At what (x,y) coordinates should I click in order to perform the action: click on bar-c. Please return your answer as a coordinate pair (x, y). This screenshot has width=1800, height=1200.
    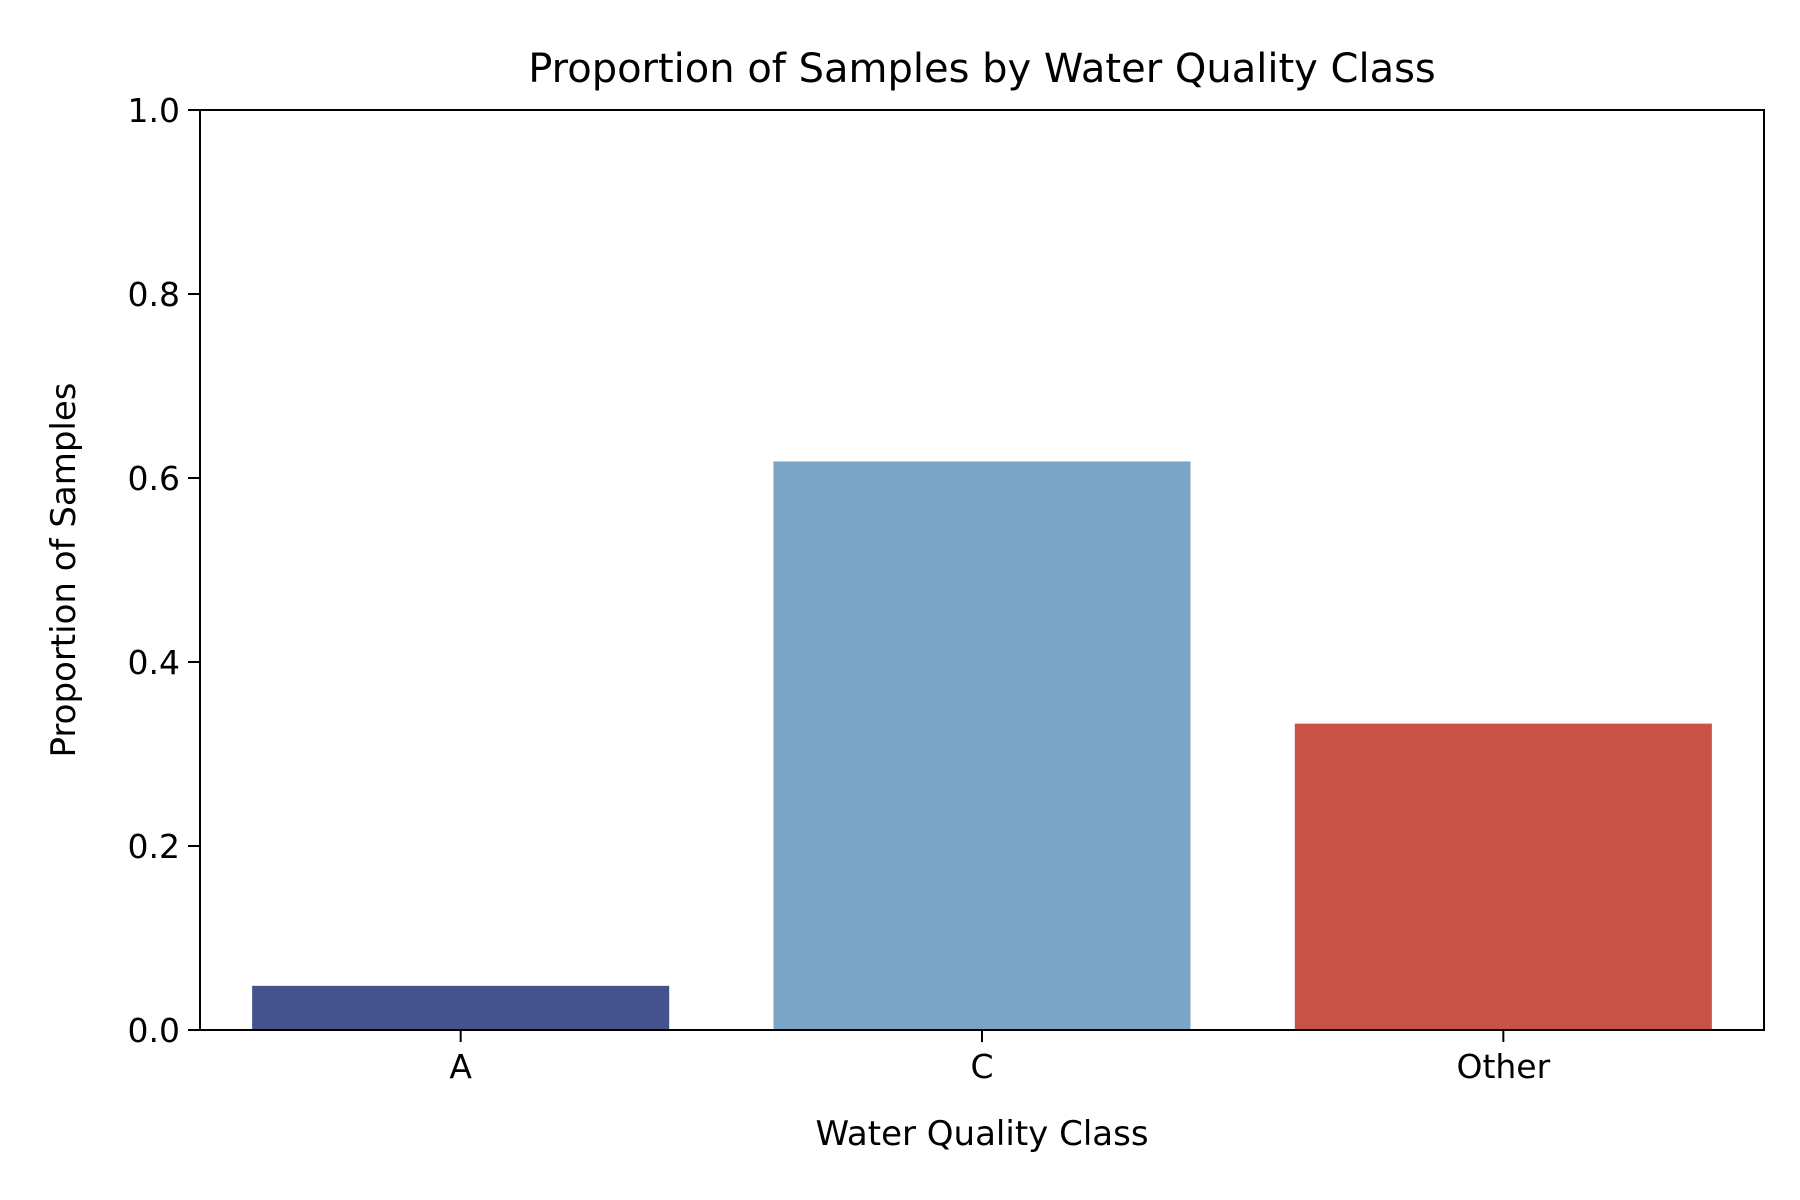
    Looking at the image, I should click on (982, 745).